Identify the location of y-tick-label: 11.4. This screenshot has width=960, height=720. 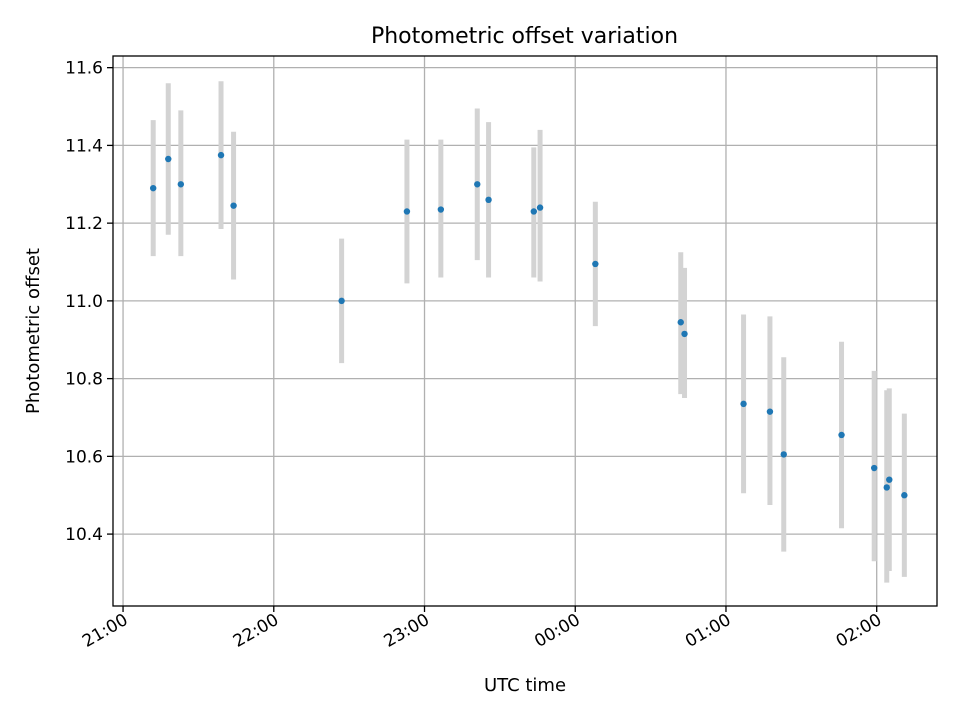
(84, 146).